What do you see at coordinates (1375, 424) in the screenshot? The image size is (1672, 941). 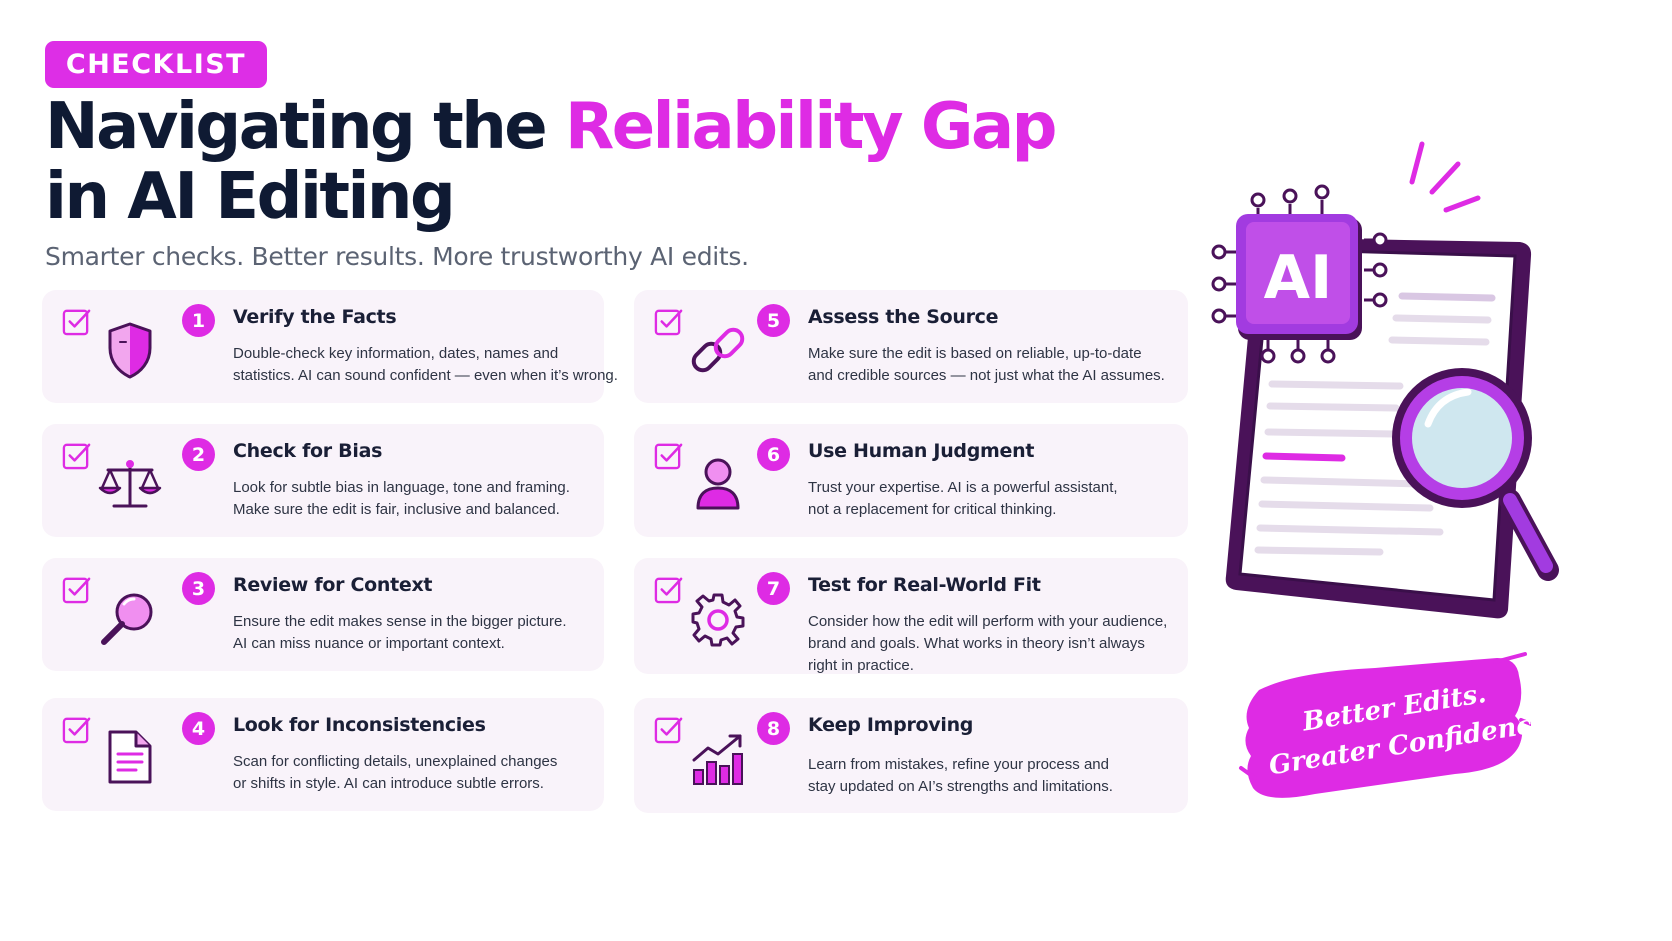 I see `document-lines` at bounding box center [1375, 424].